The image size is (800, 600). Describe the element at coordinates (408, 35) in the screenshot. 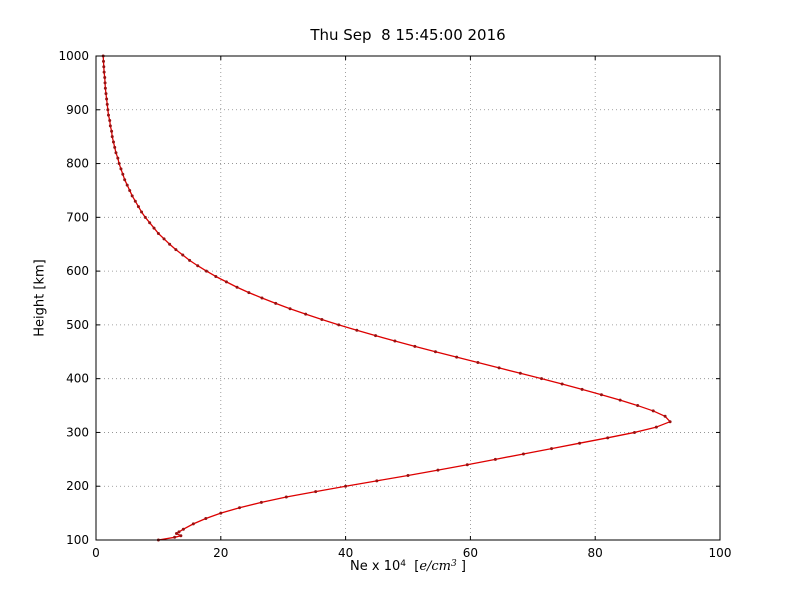

I see `chart-title: Thu Sep 8 15:45:00 2016` at that location.